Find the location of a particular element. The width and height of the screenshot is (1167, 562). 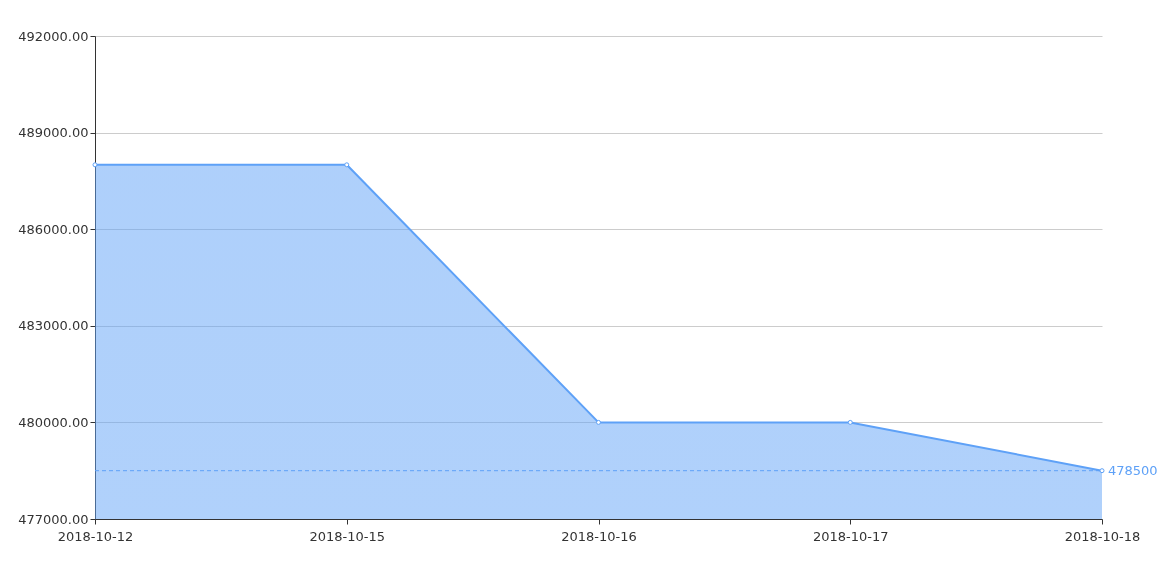

ref-line-label: 478500 is located at coordinates (1133, 470).